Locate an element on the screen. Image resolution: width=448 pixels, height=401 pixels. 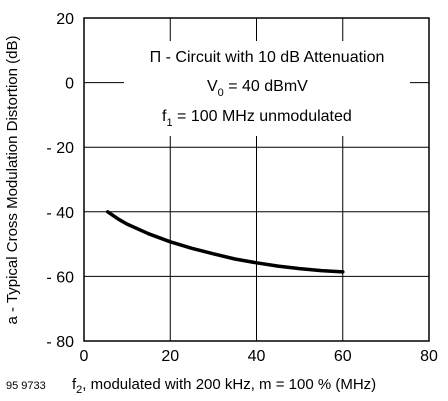
x-tick-label: 60 is located at coordinates (343, 356).